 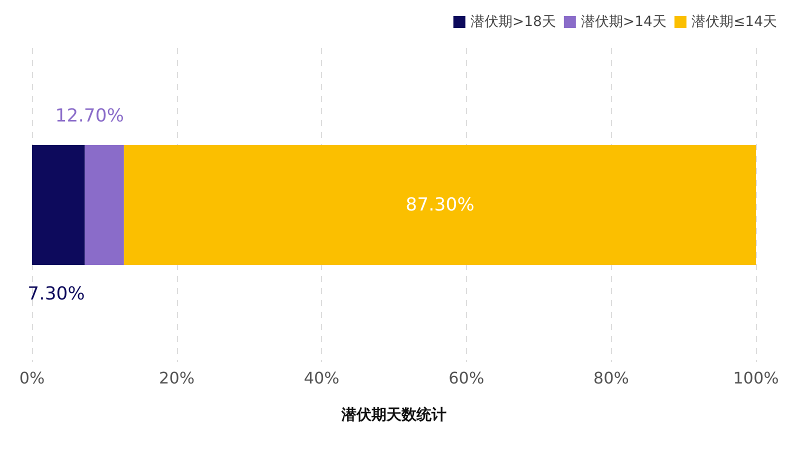 What do you see at coordinates (734, 22) in the screenshot?
I see `legend-label: 潜伏期≤14天` at bounding box center [734, 22].